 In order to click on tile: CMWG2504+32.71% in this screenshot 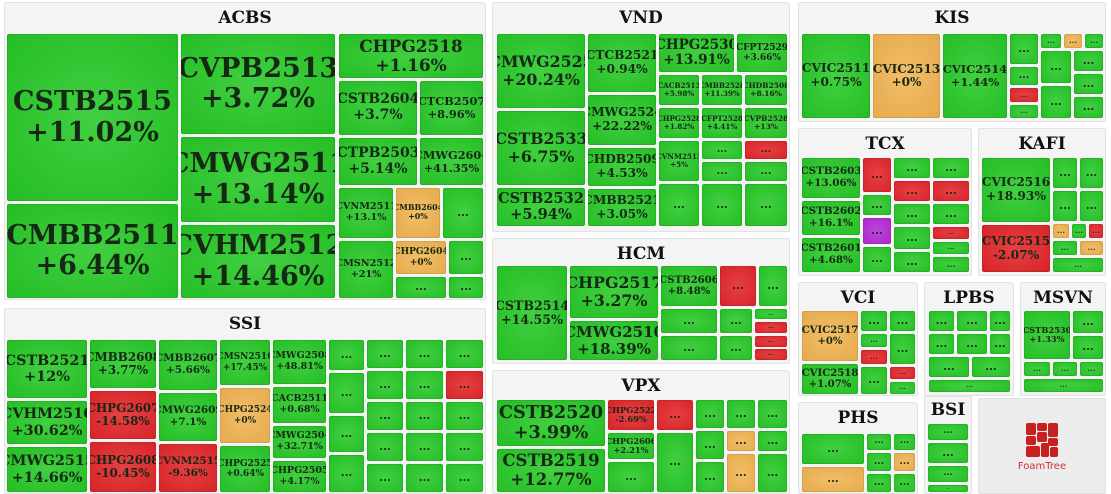, I will do `click(299, 442)`.